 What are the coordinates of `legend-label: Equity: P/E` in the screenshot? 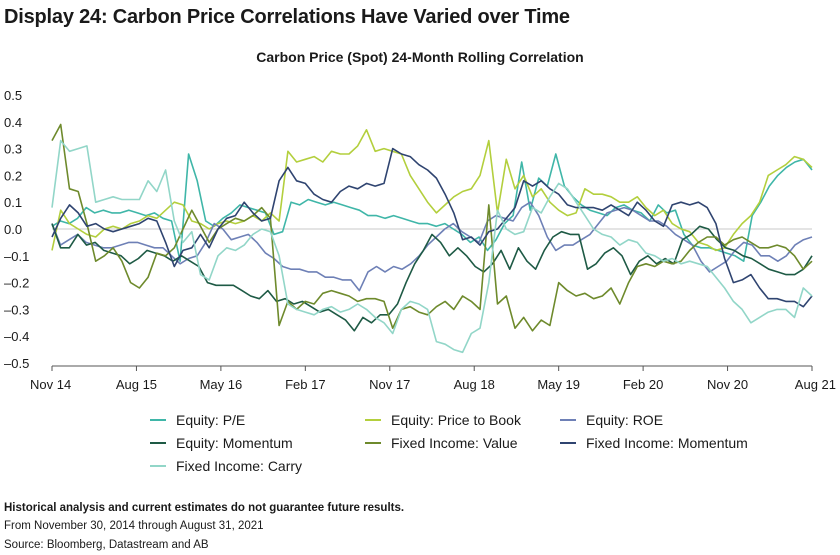 It's located at (211, 420).